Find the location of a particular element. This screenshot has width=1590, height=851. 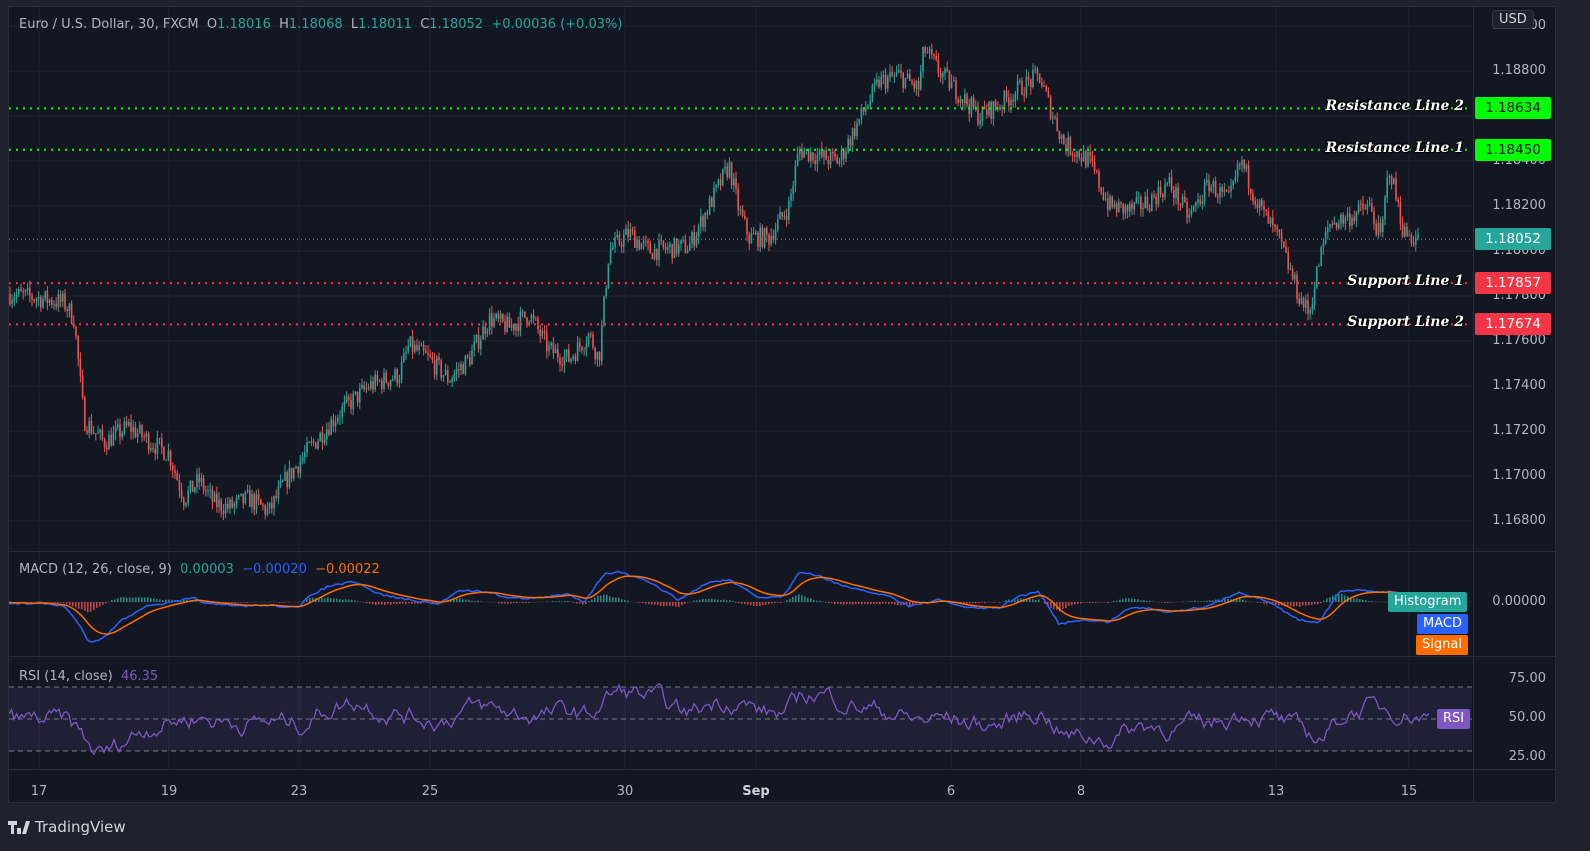

symbol-title: Euro / U.S. Dollar, 30, FXCM is located at coordinates (109, 24).